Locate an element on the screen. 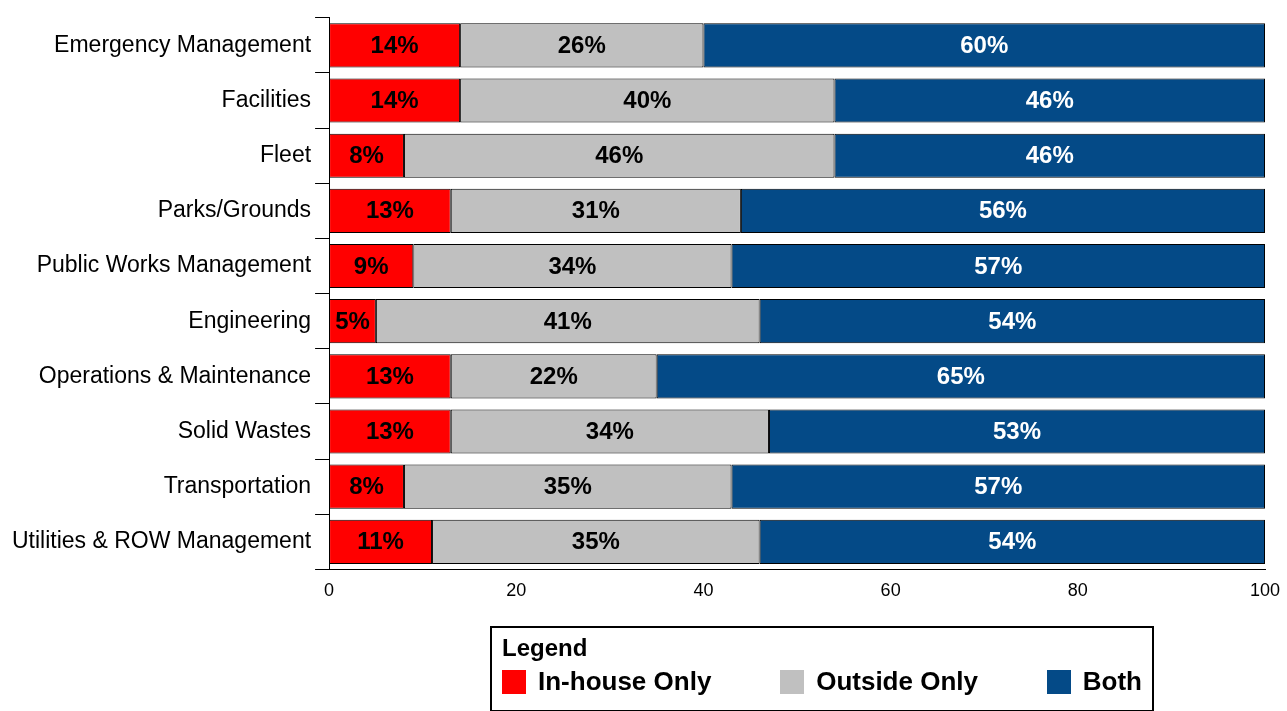  data-label: 65% is located at coordinates (960, 375).